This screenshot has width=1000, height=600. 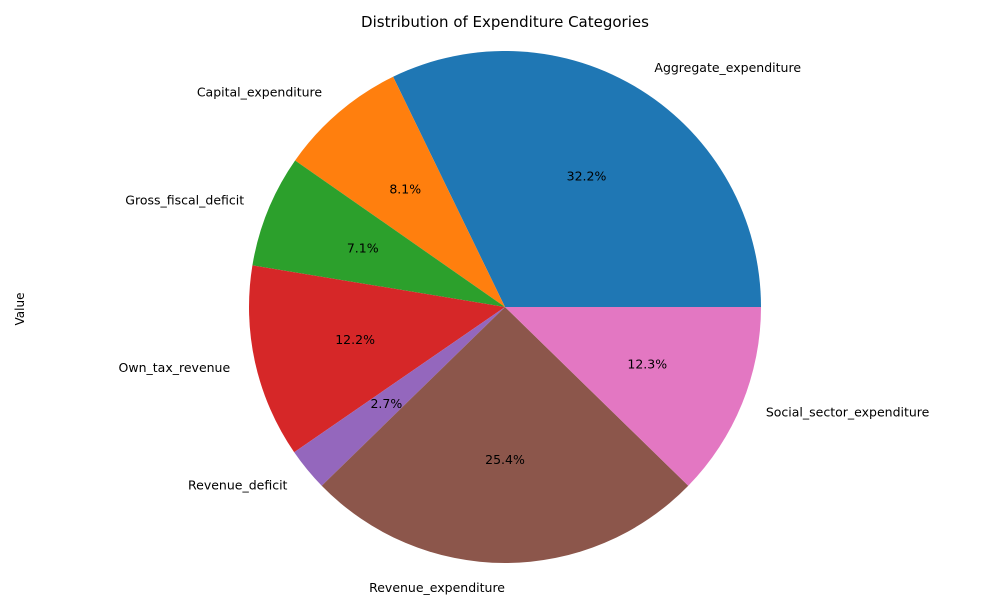 I want to click on slice-label-capital-expenditure: Capital_expenditure, so click(x=260, y=91).